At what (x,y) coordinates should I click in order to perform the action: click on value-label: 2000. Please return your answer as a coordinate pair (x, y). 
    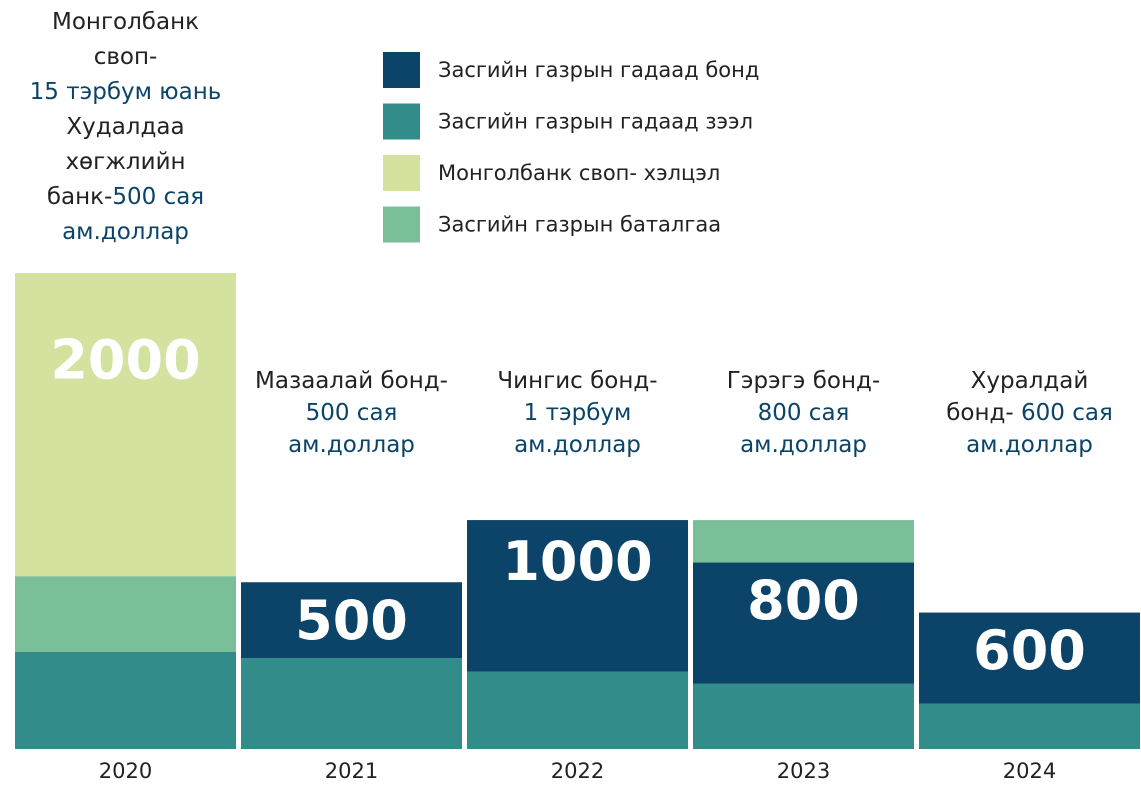
    Looking at the image, I should click on (125, 360).